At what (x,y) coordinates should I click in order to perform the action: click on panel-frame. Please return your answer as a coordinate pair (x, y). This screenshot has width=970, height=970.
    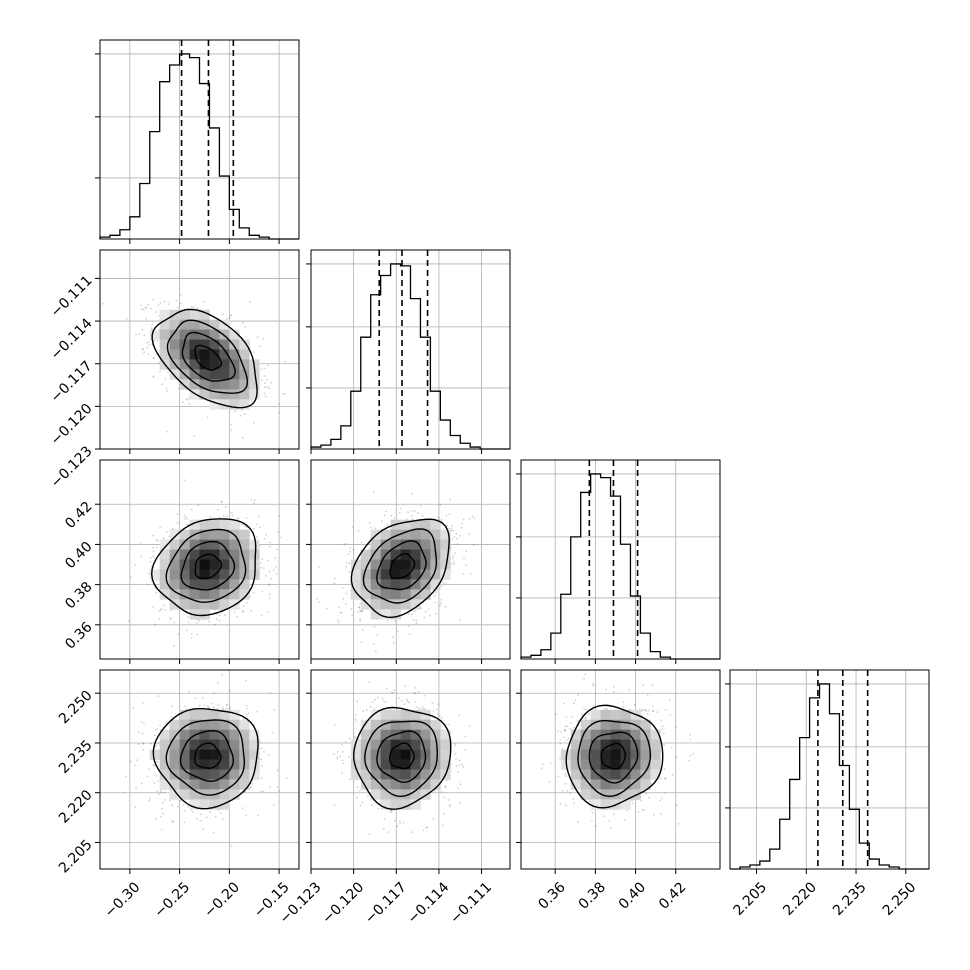
    Looking at the image, I should click on (199, 769).